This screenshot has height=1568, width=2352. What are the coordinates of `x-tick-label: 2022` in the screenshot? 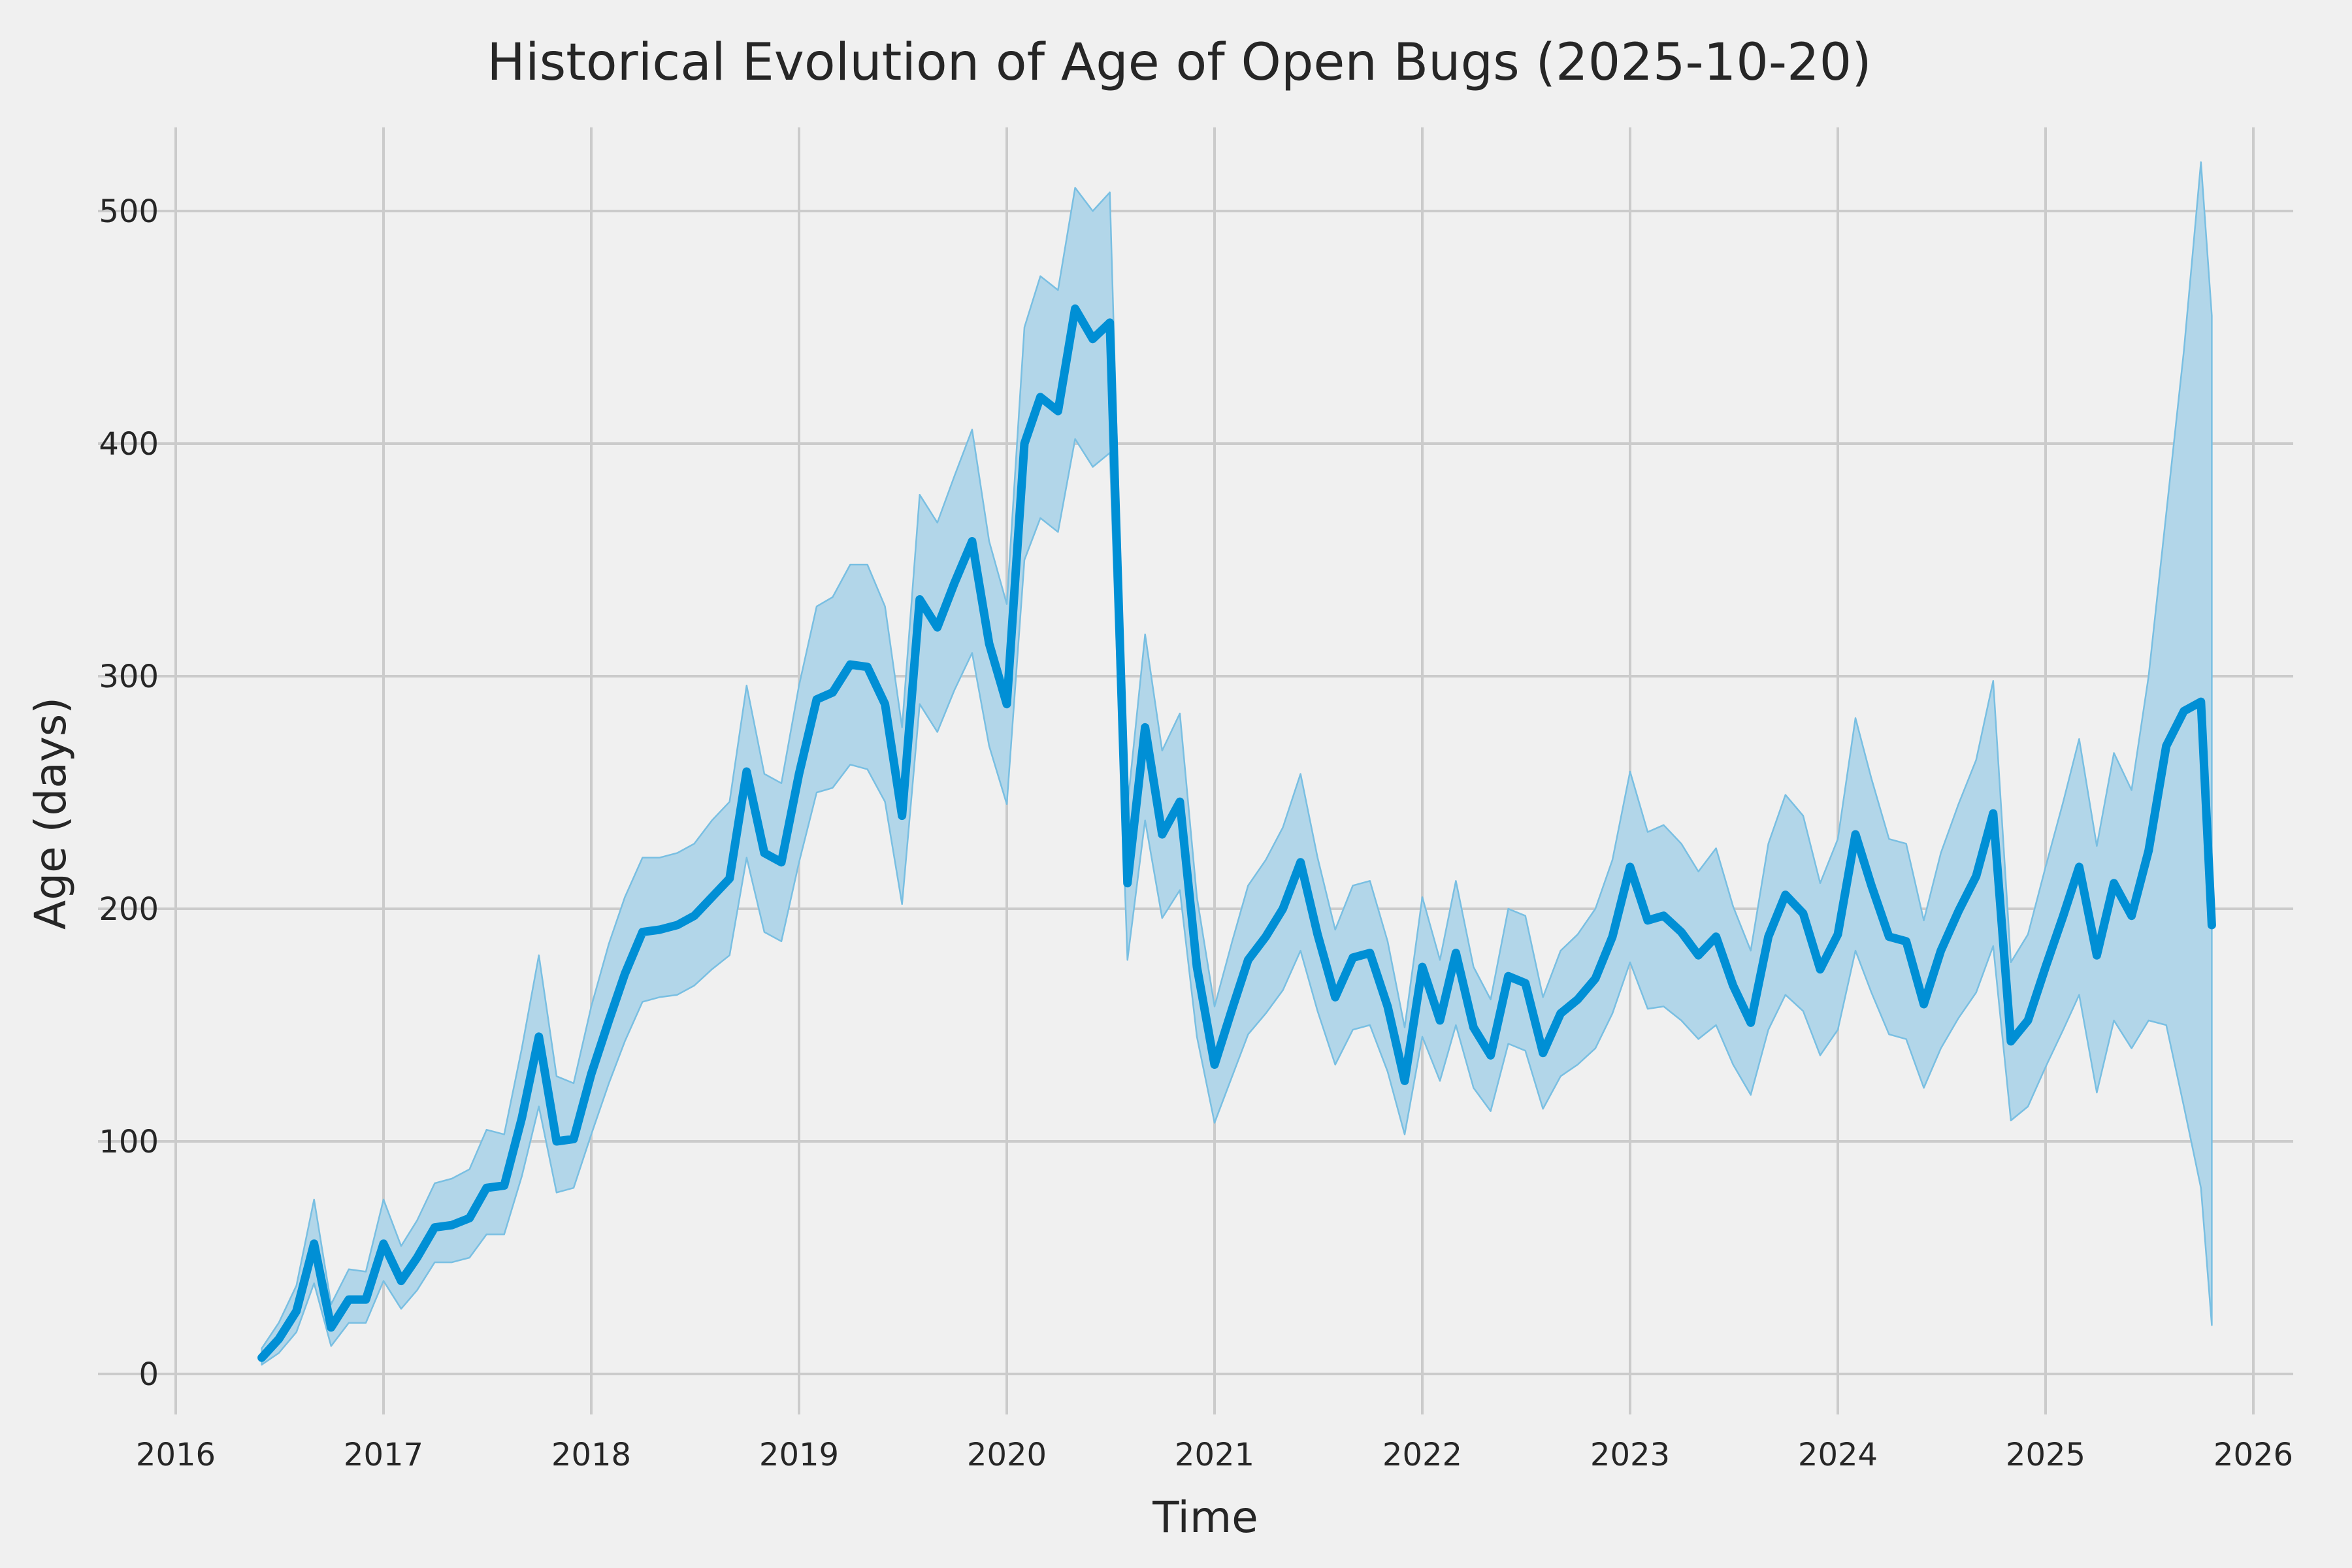 It's located at (1422, 1455).